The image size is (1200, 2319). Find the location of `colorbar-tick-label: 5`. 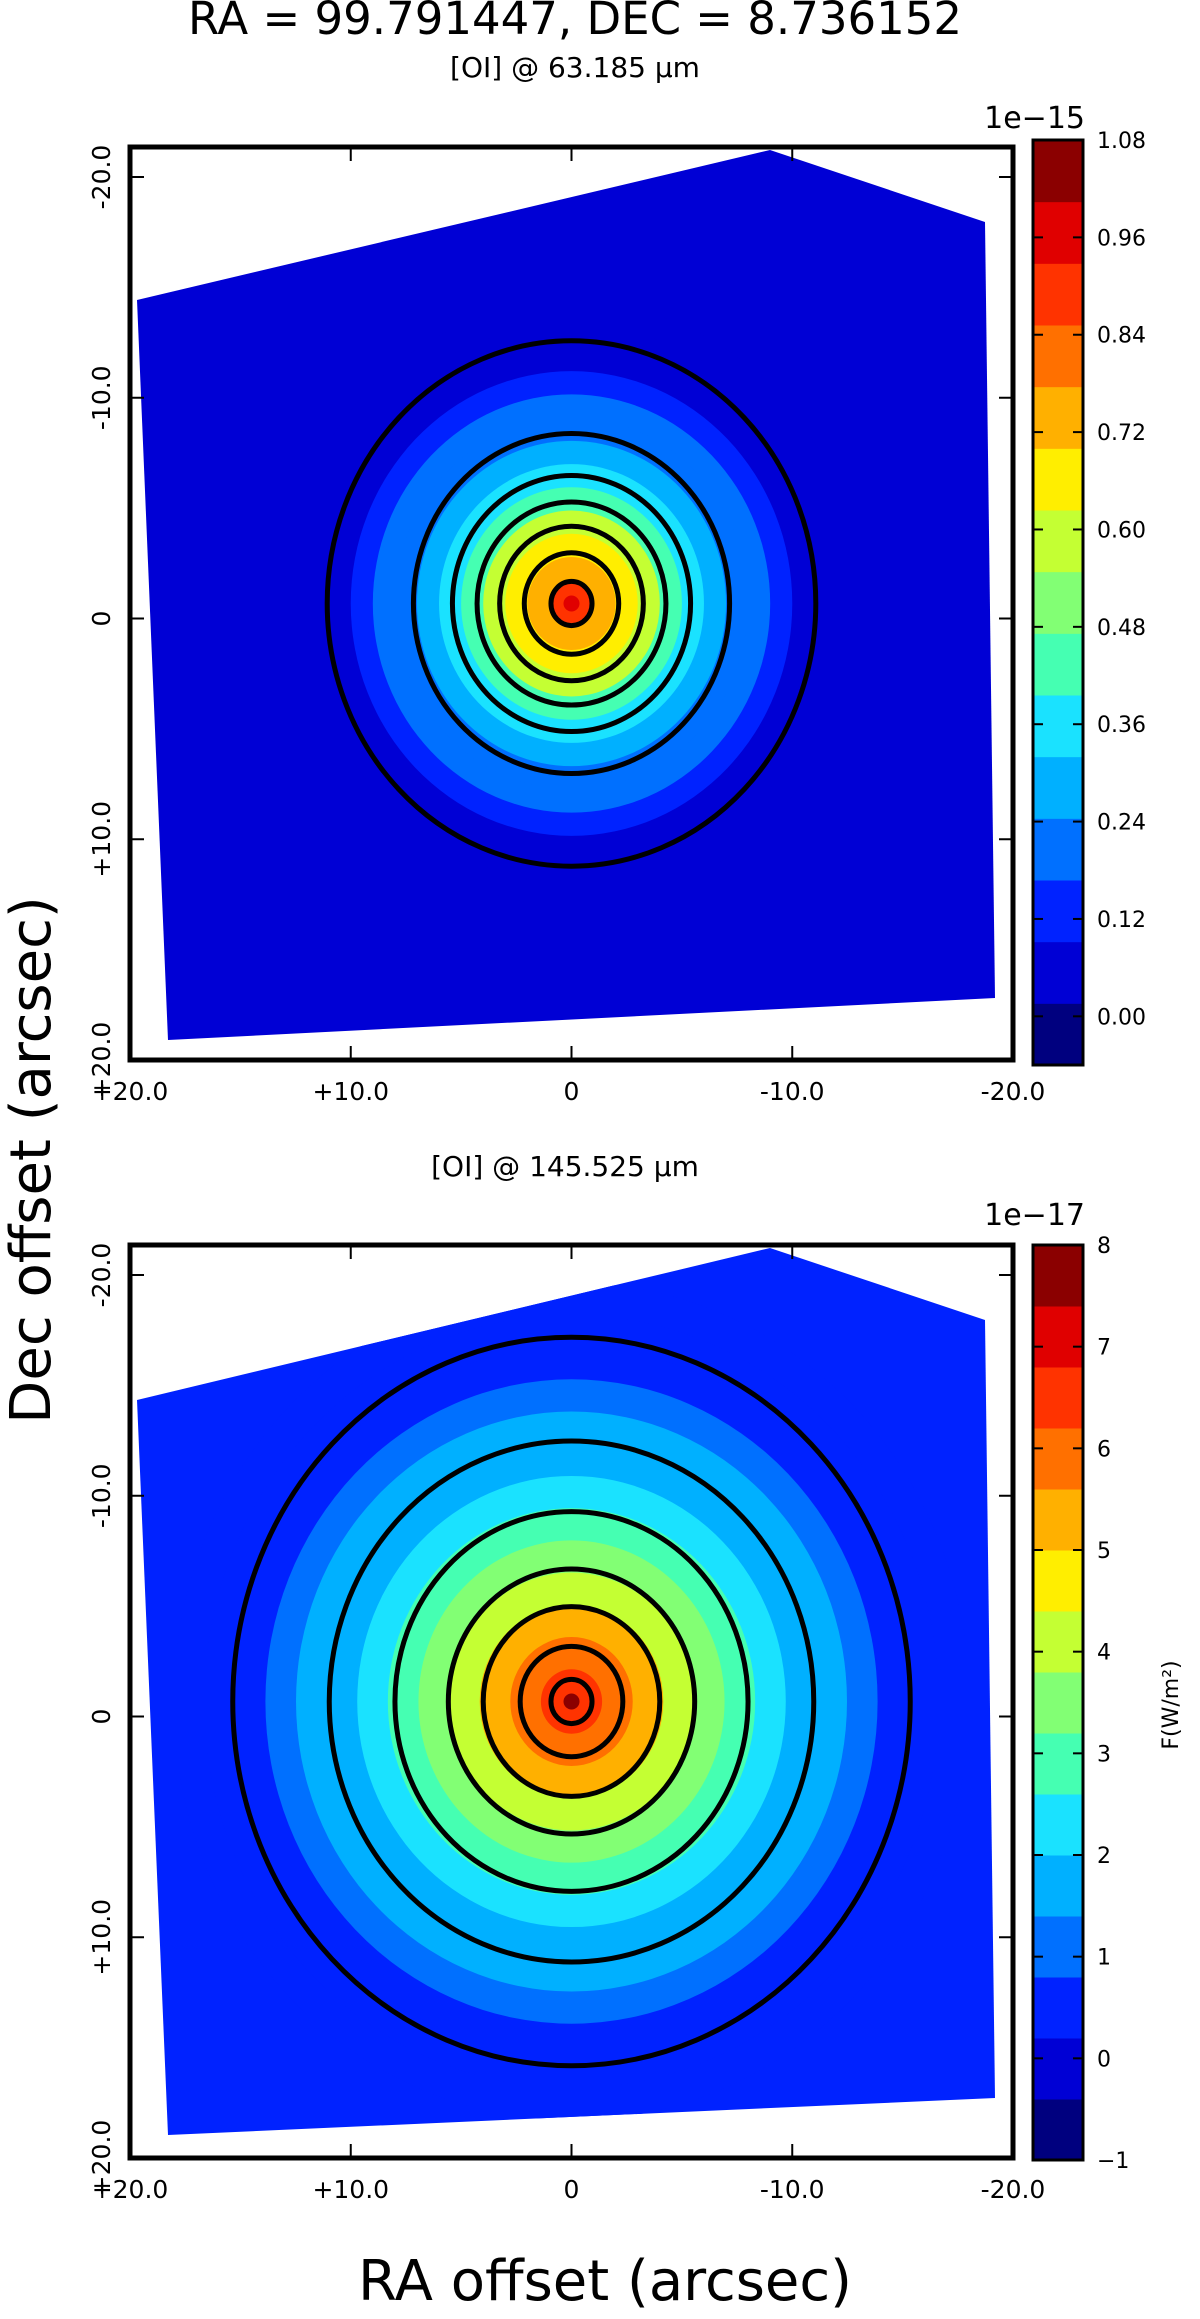

colorbar-tick-label: 5 is located at coordinates (1104, 1551).